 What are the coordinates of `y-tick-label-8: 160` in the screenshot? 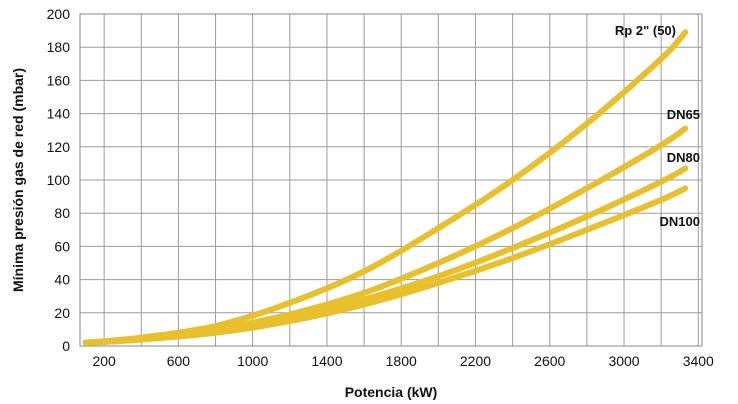 It's located at (59, 80).